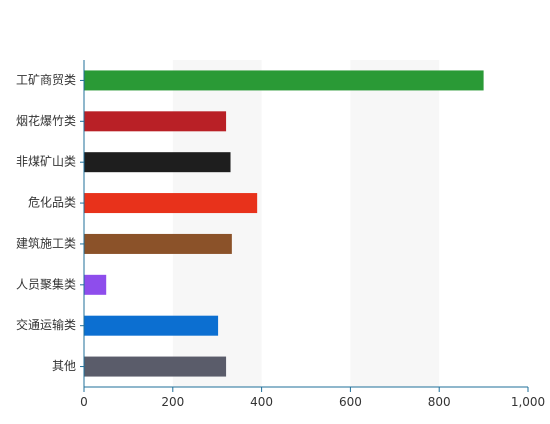  I want to click on category-label: 工矿商贸类, so click(46, 79).